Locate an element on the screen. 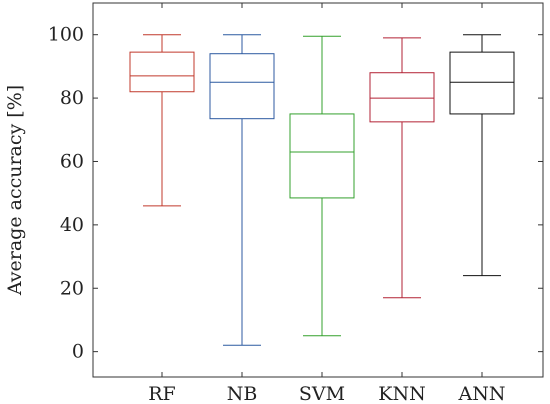  box-knn is located at coordinates (402, 168).